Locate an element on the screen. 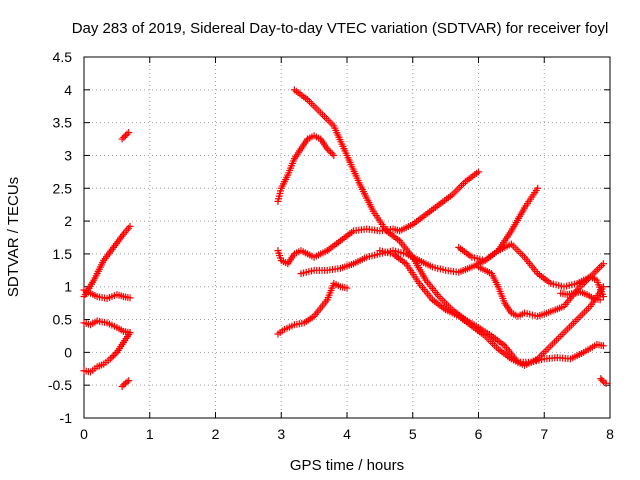 The width and height of the screenshot is (640, 480). y-tick-label: 4 is located at coordinates (68, 90).